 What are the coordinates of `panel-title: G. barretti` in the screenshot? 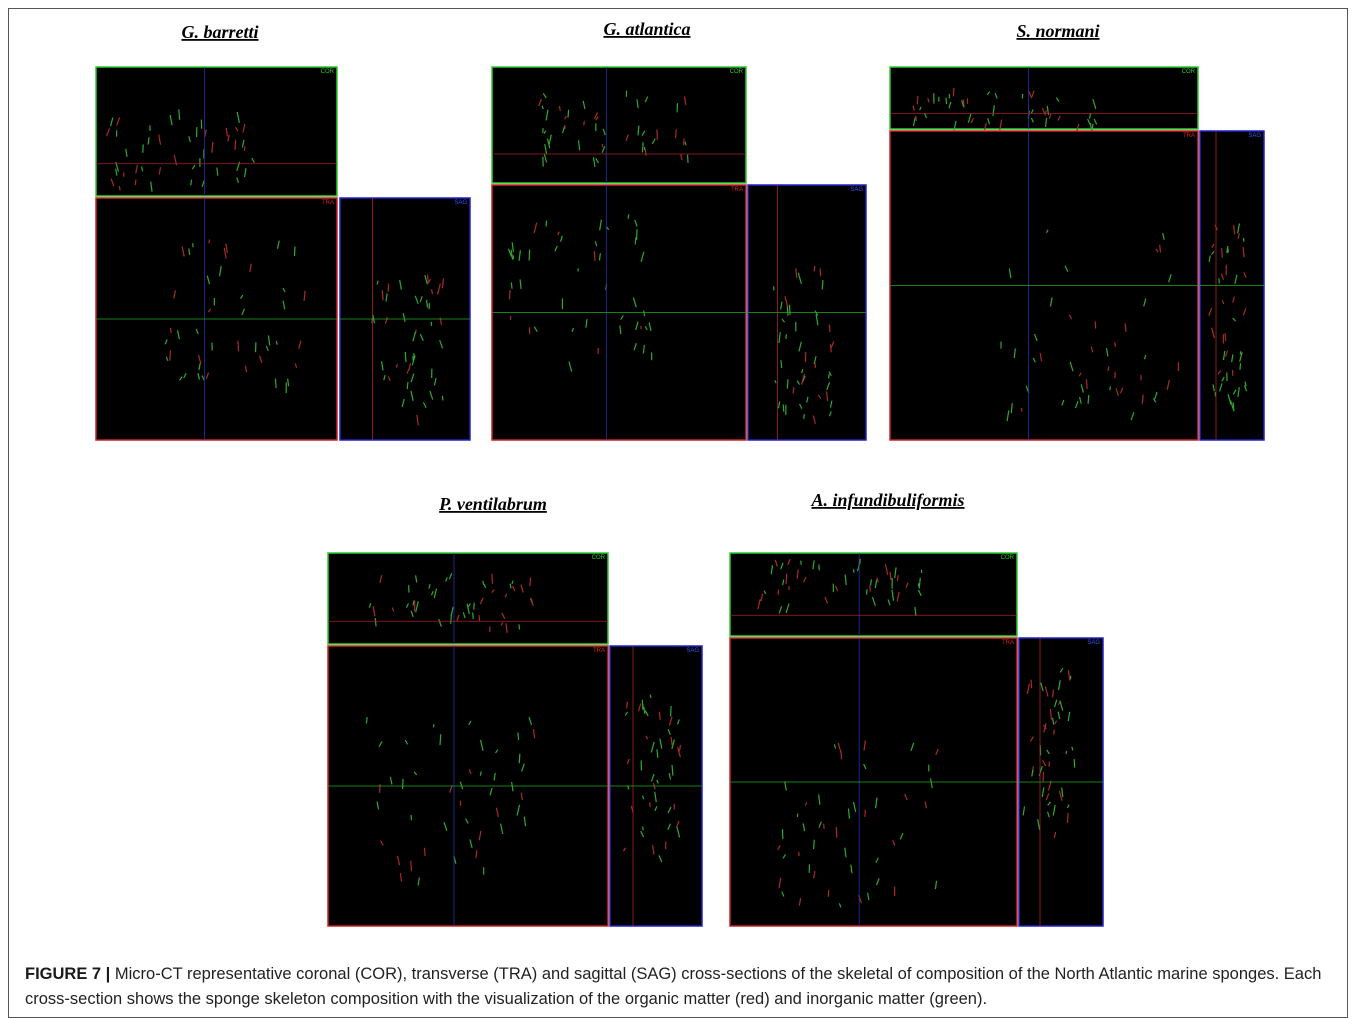 It's located at (219, 32).